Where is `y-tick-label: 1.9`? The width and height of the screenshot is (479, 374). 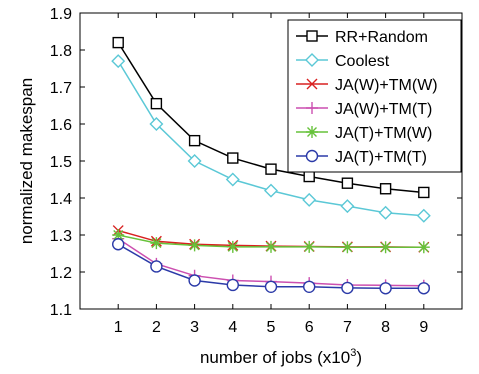
y-tick-label: 1.9 is located at coordinates (61, 14).